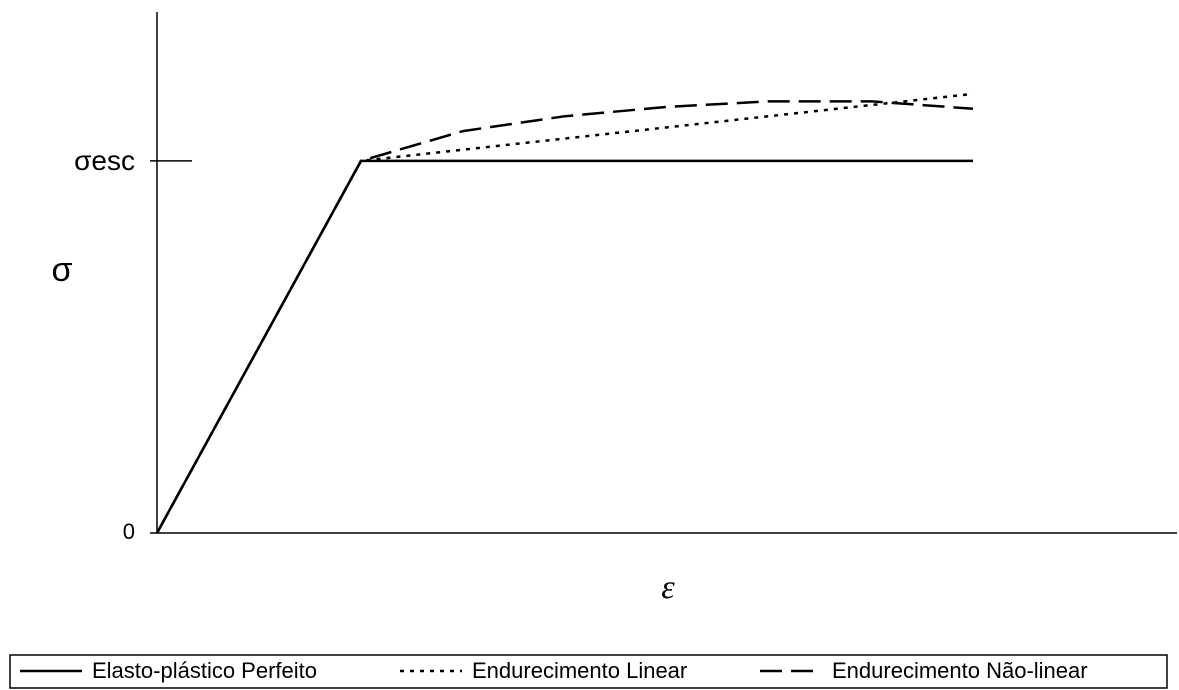  Describe the element at coordinates (204, 670) in the screenshot. I see `legend-label: Elasto-plástico Perfeito` at that location.